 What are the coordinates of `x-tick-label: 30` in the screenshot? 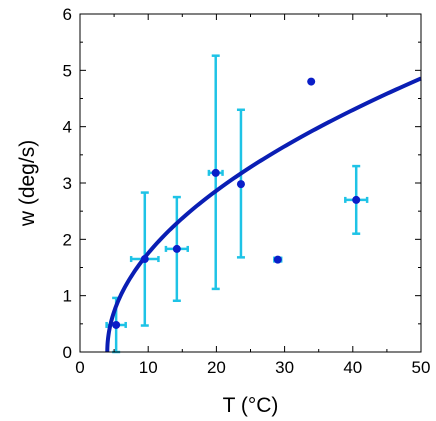 It's located at (284, 367).